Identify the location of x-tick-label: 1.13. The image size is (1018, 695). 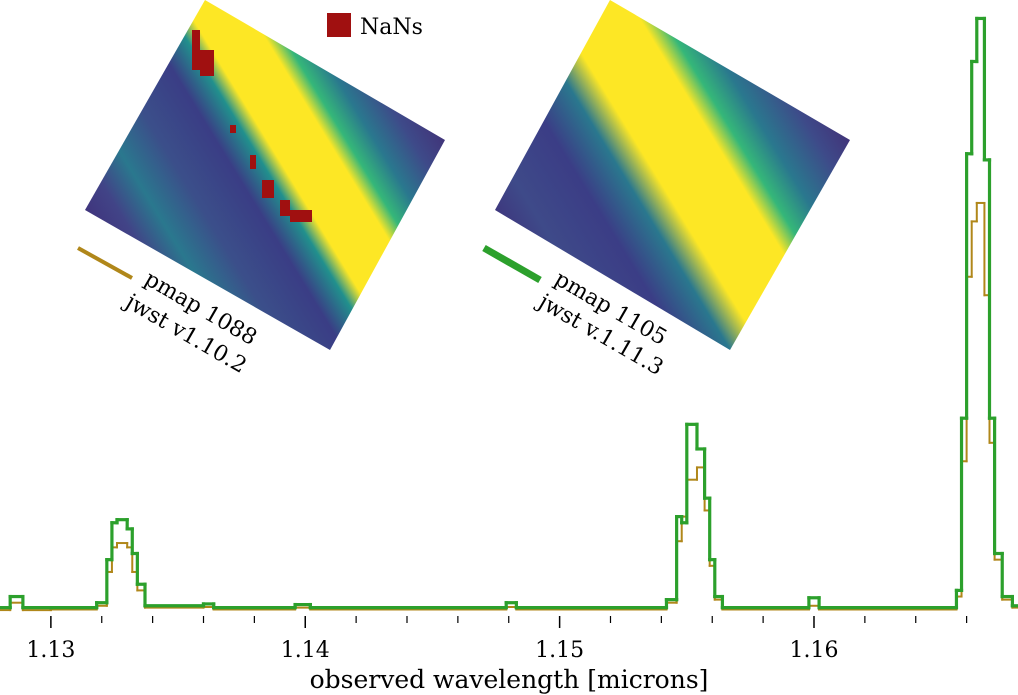
(50, 650).